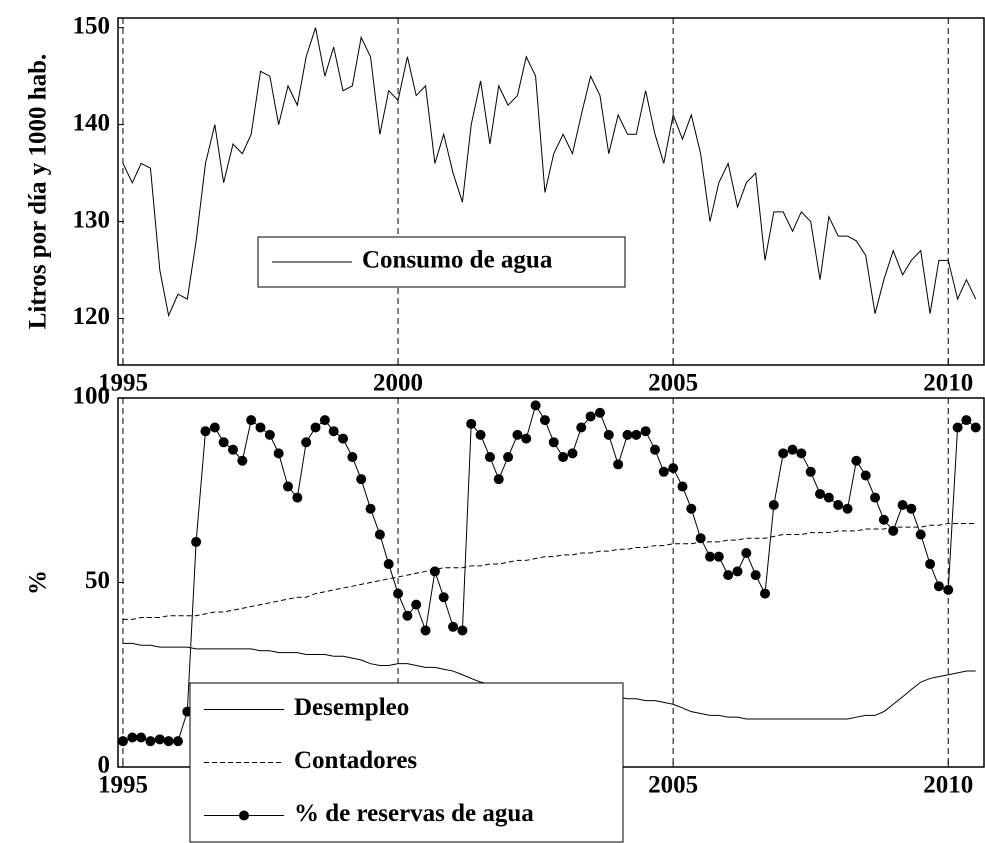 The image size is (985, 843). I want to click on legend-label: % de reservas de agua, so click(414, 813).